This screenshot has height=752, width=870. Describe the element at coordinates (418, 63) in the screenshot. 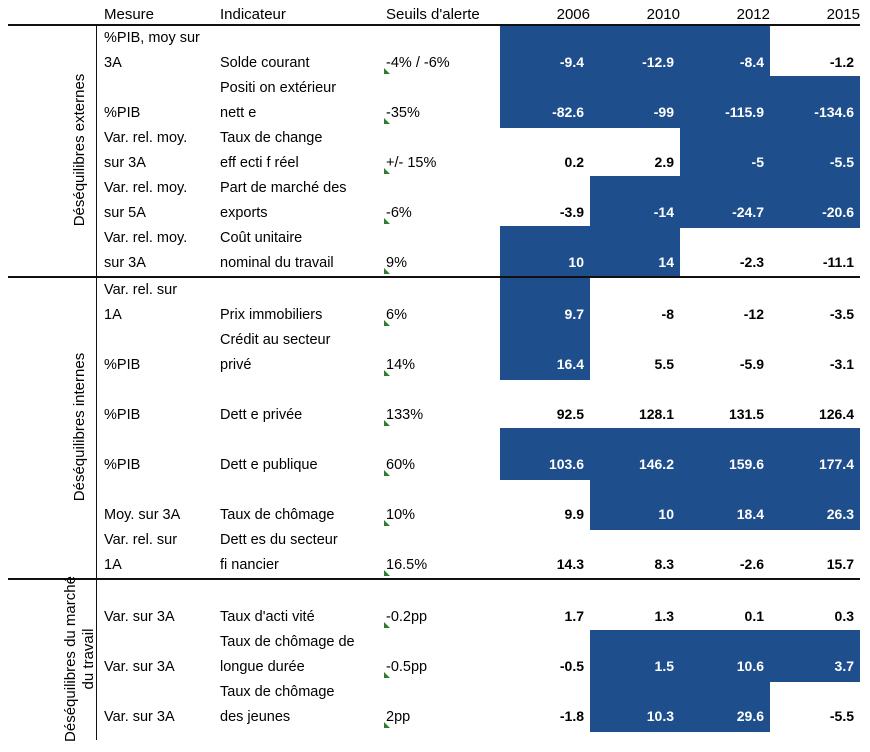

I see `seuil-value: -4% / -6%` at that location.